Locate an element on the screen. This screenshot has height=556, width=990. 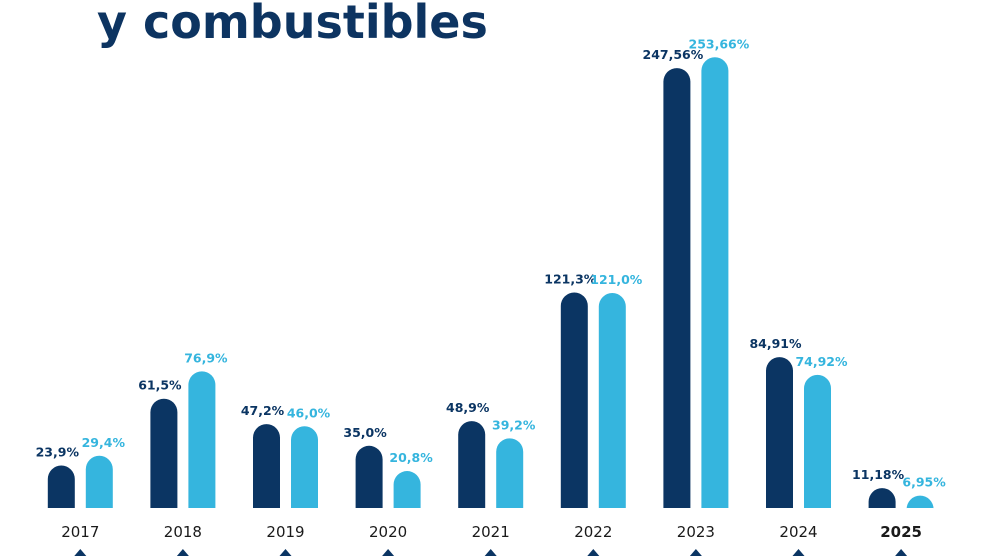
value-label: 84,91% is located at coordinates (775, 343).